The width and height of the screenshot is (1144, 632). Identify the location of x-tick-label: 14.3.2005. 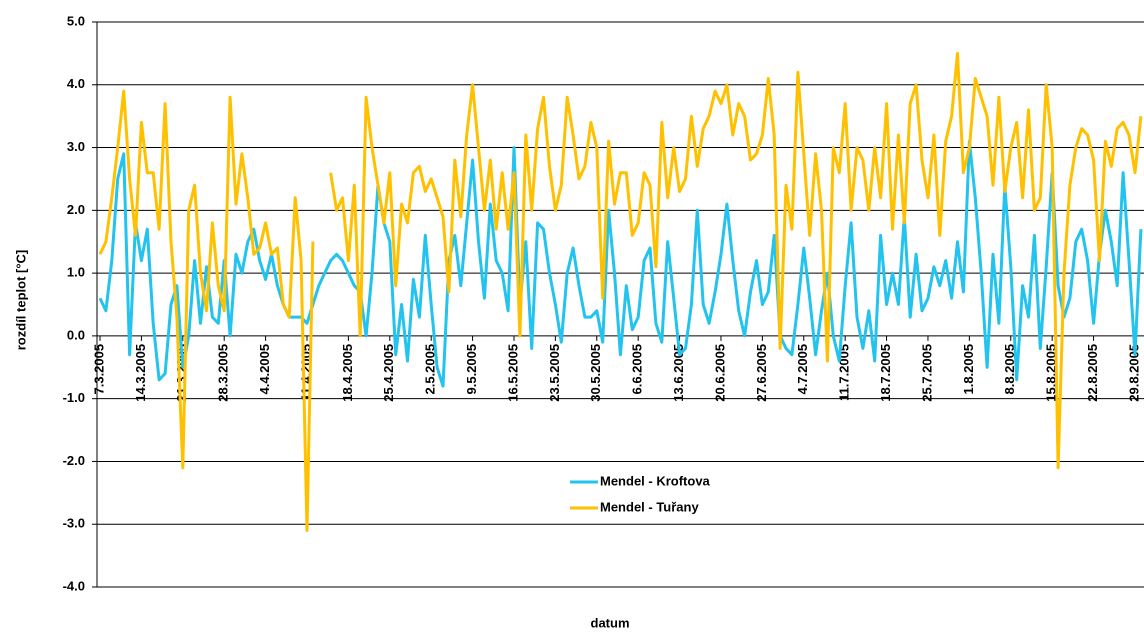
(140, 373).